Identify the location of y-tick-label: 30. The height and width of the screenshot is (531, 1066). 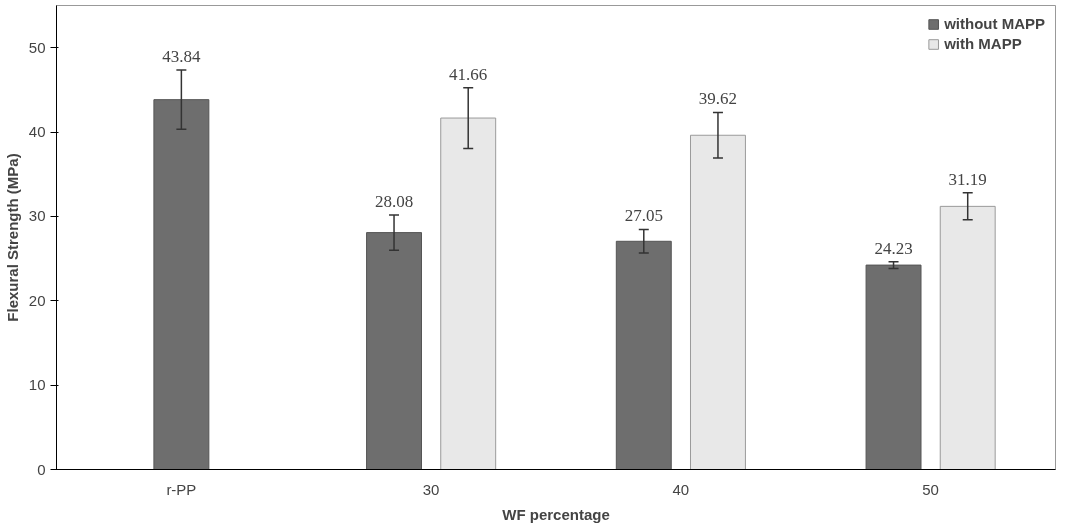
(37, 216).